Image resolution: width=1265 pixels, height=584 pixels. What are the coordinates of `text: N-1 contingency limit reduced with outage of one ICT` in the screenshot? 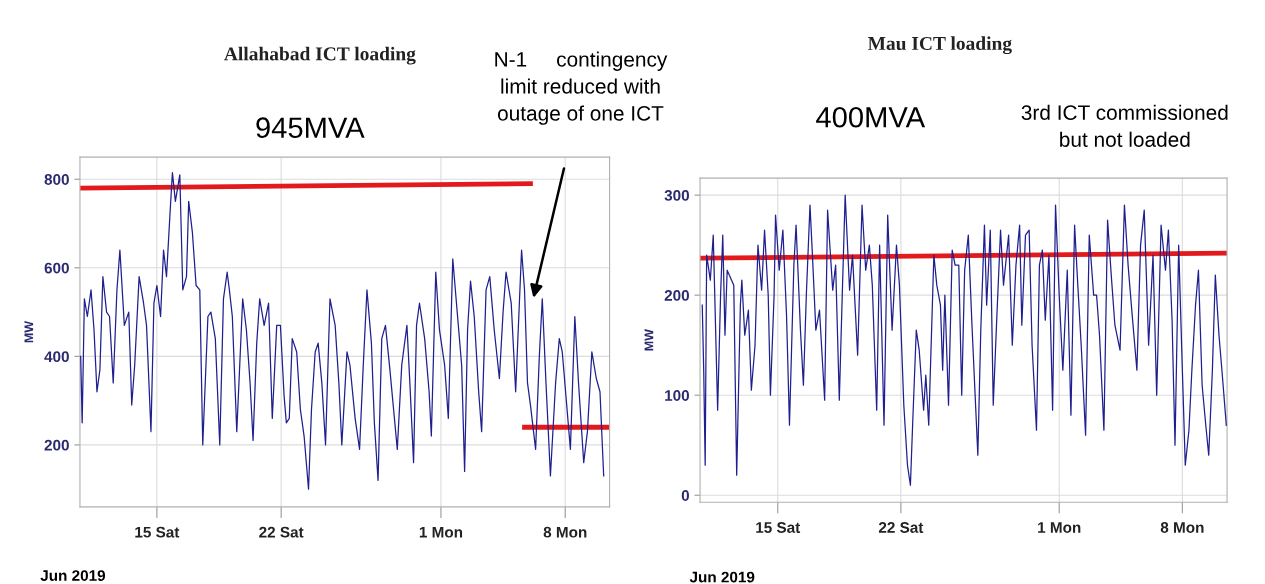 It's located at (581, 88).